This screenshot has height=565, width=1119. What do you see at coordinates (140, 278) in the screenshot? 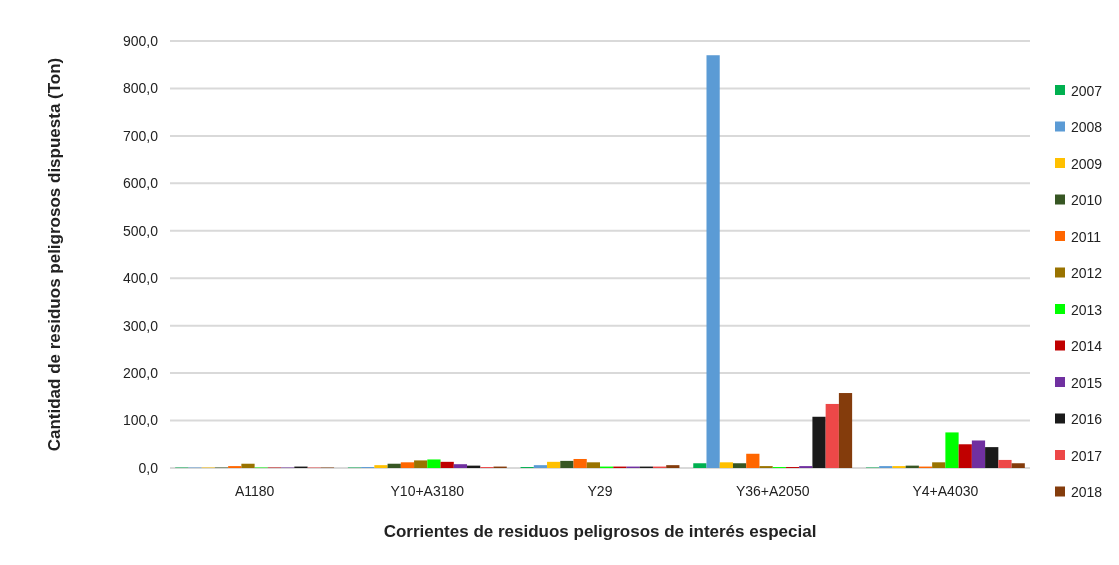
I see `y-tick-label: 400,0` at bounding box center [140, 278].